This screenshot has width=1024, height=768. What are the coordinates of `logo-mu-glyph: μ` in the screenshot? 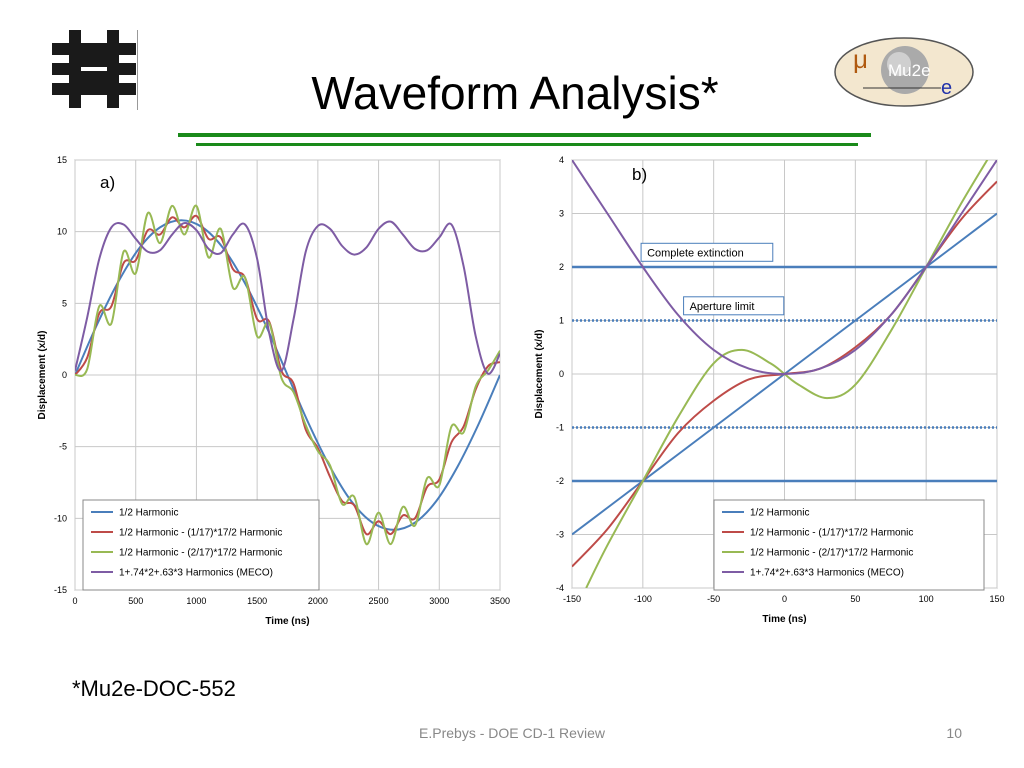 It's located at (860, 59).